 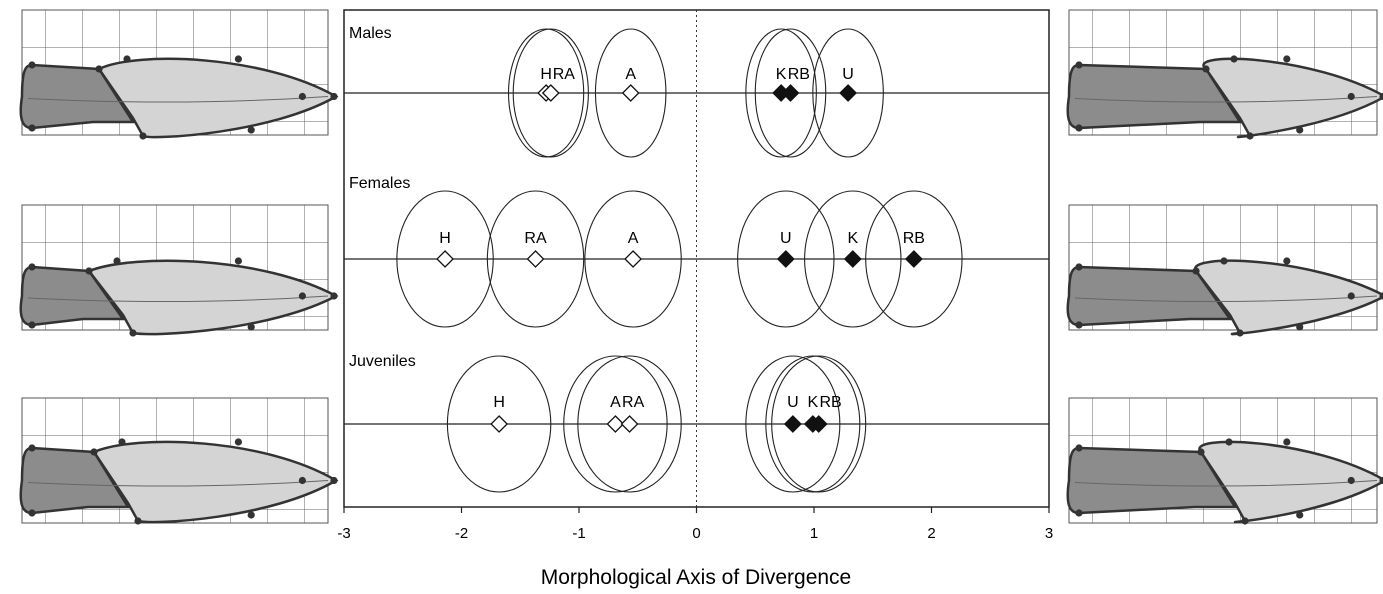 What do you see at coordinates (931, 533) in the screenshot?
I see `x-tick-label: 2` at bounding box center [931, 533].